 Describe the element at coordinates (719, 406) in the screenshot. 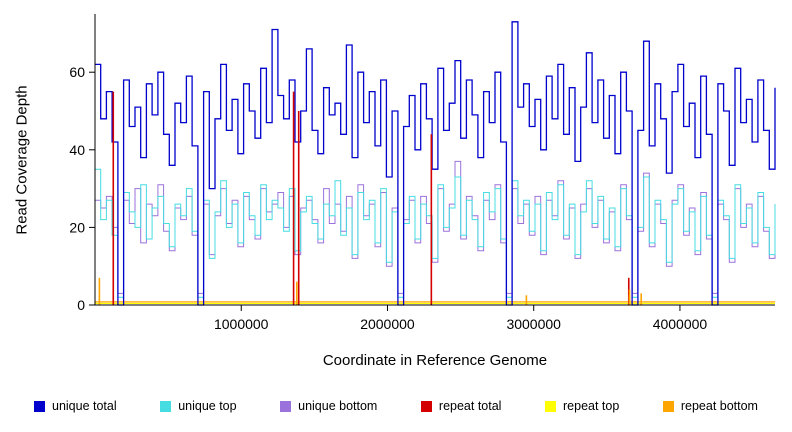

I see `legend-label-repeat-bottom: repeat bottom` at that location.